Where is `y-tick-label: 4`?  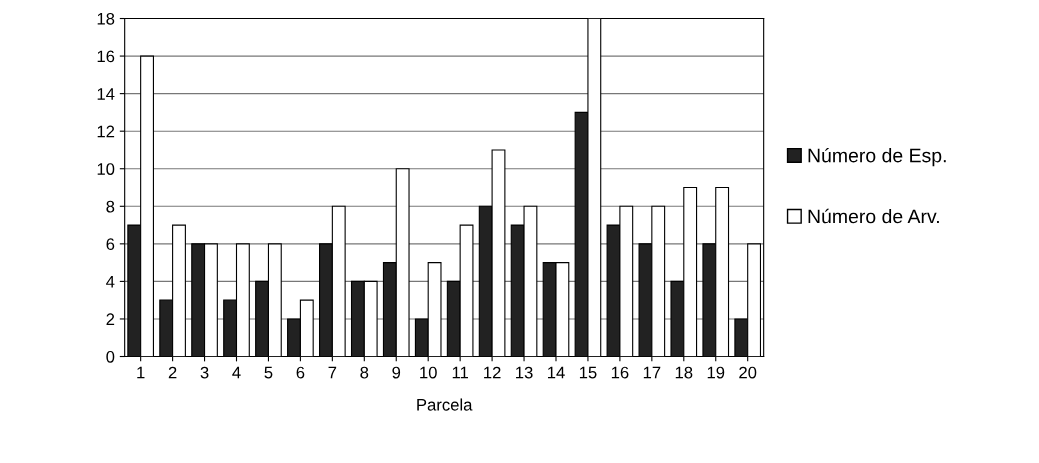 y-tick-label: 4 is located at coordinates (110, 281).